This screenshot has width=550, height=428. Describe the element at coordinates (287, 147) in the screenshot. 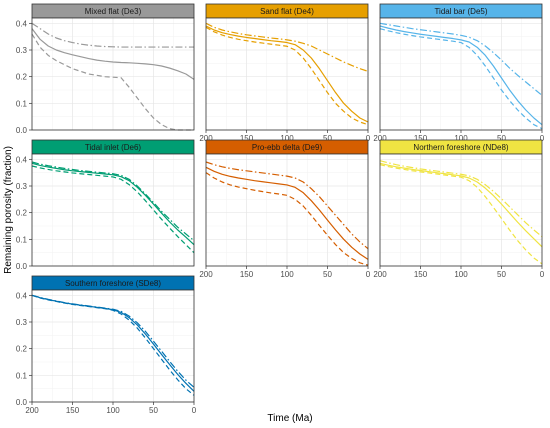

I see `panel-title: Pro-ebb delta (De9)` at that location.